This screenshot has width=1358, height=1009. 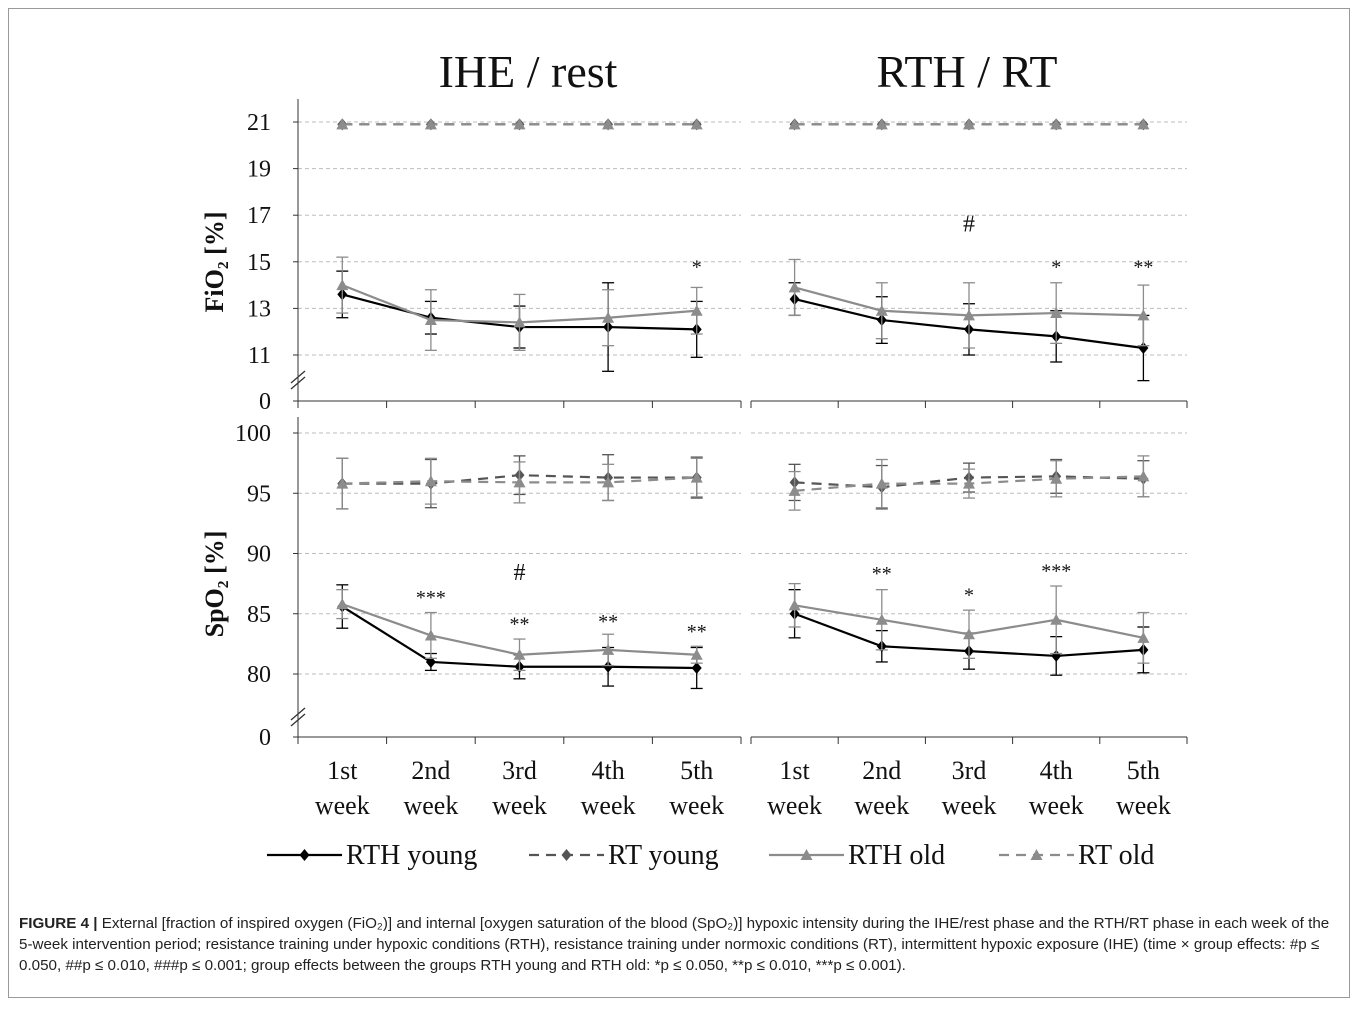 What do you see at coordinates (259, 356) in the screenshot?
I see `y-tick-label: 11` at bounding box center [259, 356].